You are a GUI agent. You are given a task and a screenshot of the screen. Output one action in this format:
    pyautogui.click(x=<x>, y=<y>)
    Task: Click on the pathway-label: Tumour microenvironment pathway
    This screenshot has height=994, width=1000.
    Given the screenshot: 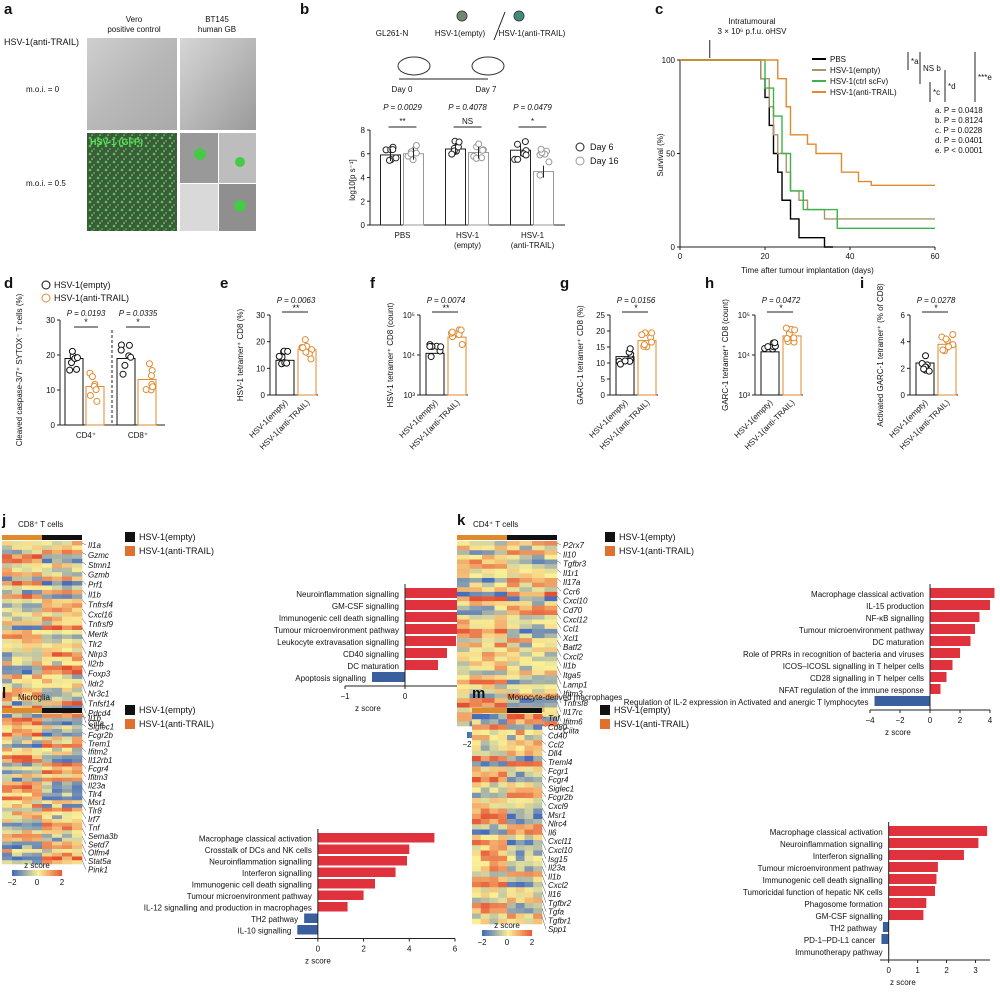 What is the action you would take?
    pyautogui.click(x=820, y=868)
    